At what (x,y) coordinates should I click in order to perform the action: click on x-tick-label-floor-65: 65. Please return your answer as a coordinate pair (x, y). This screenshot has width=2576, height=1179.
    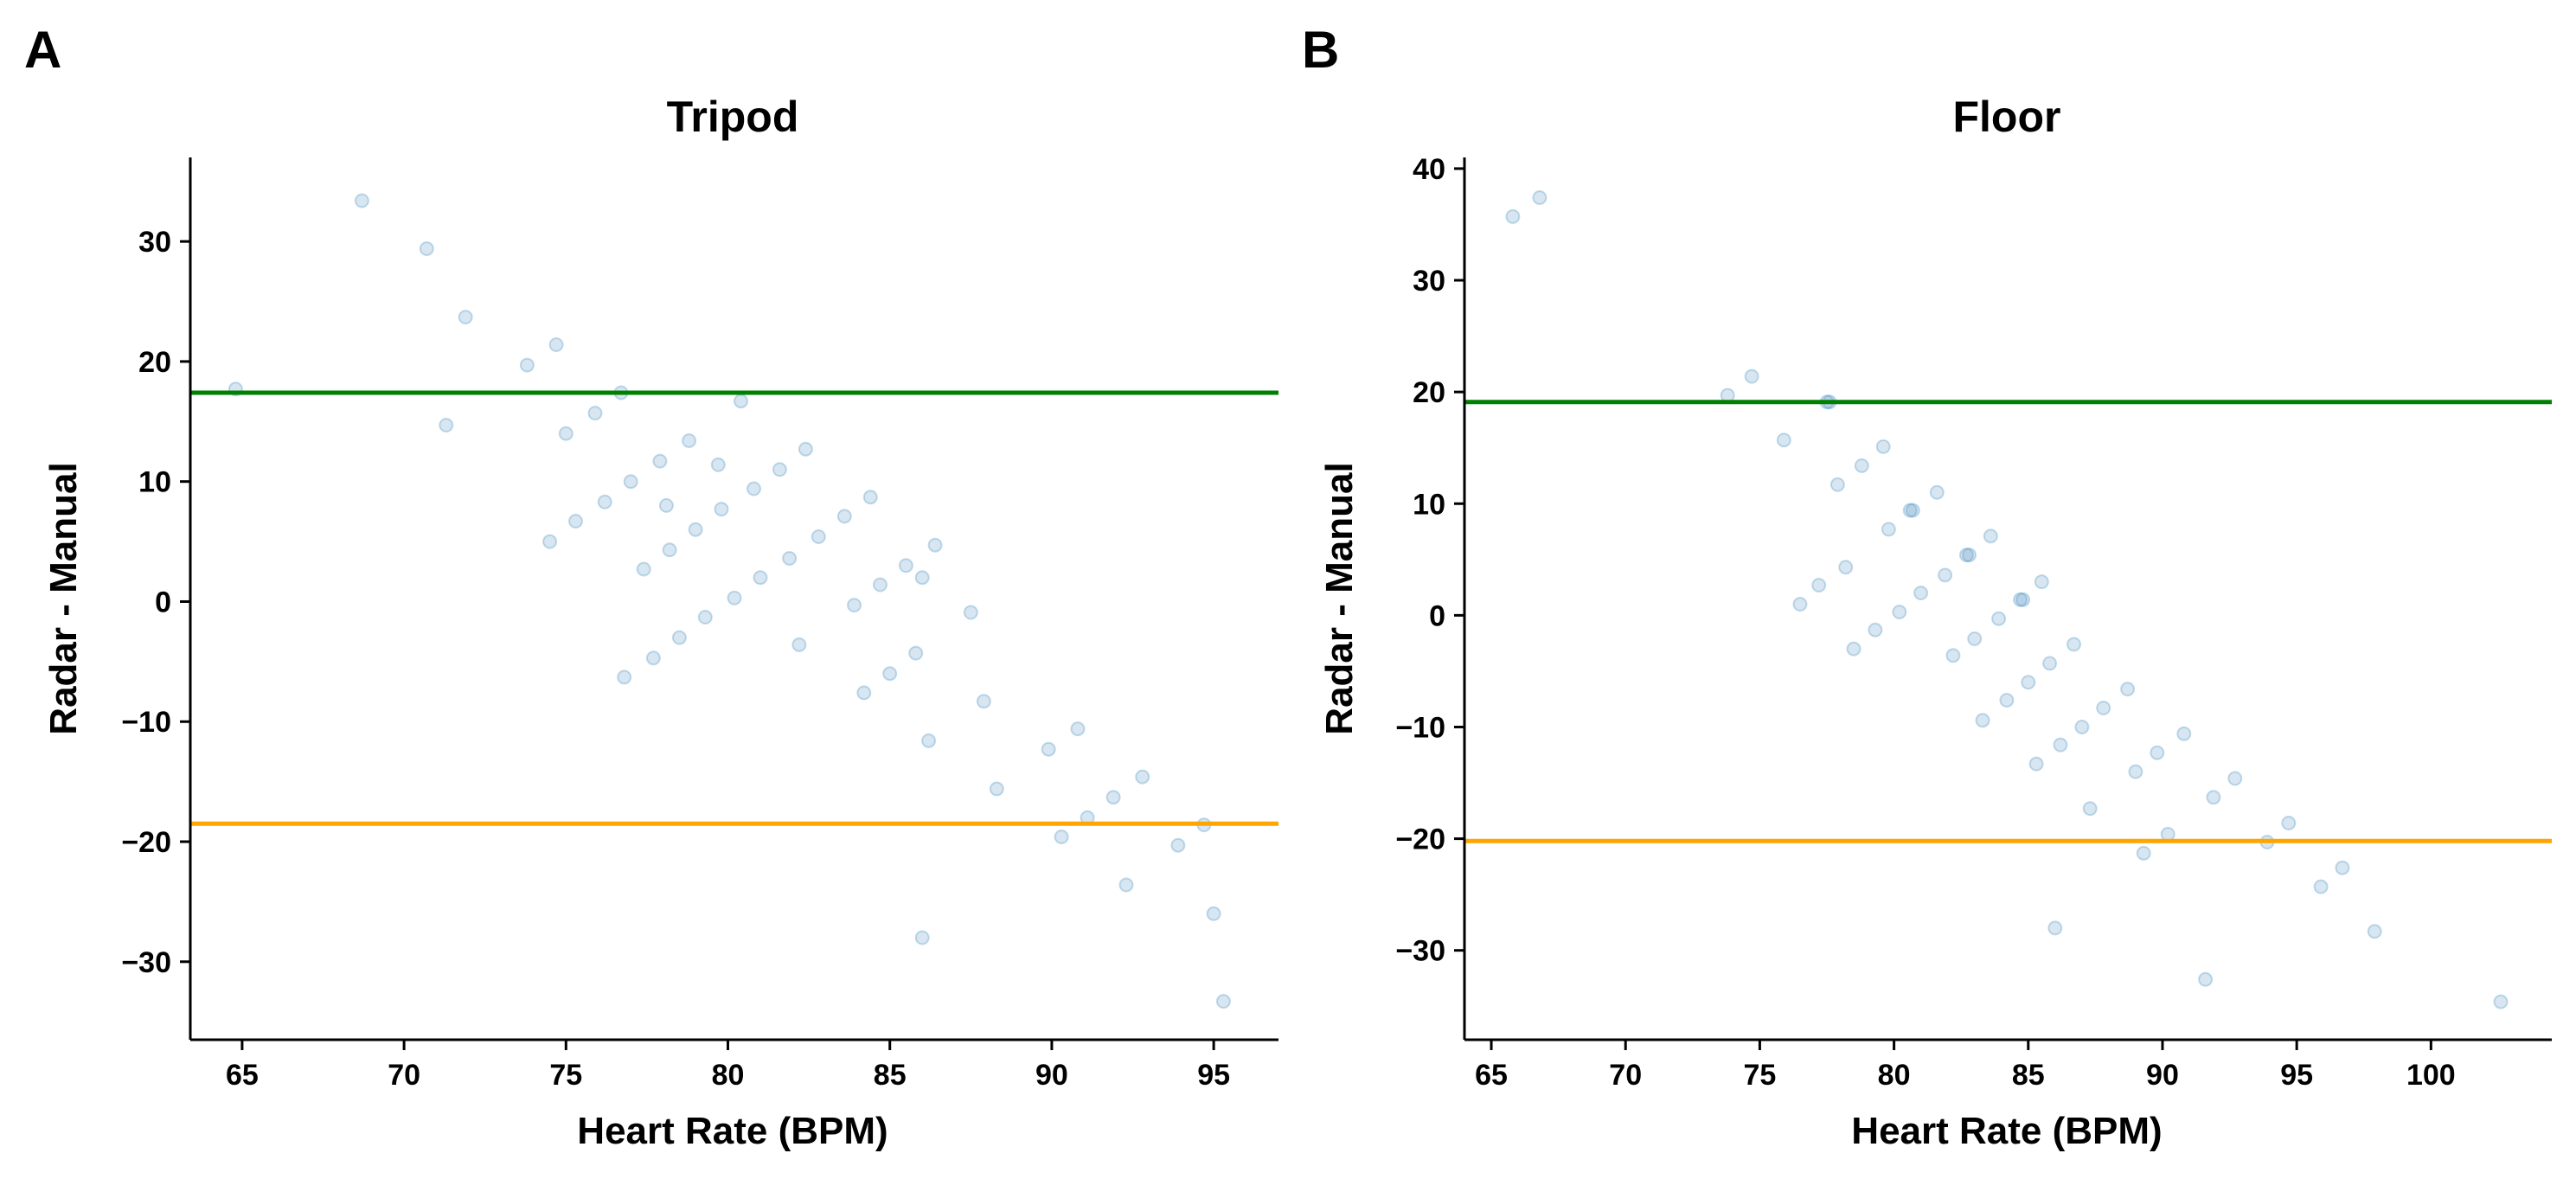
    Looking at the image, I should click on (1491, 1075).